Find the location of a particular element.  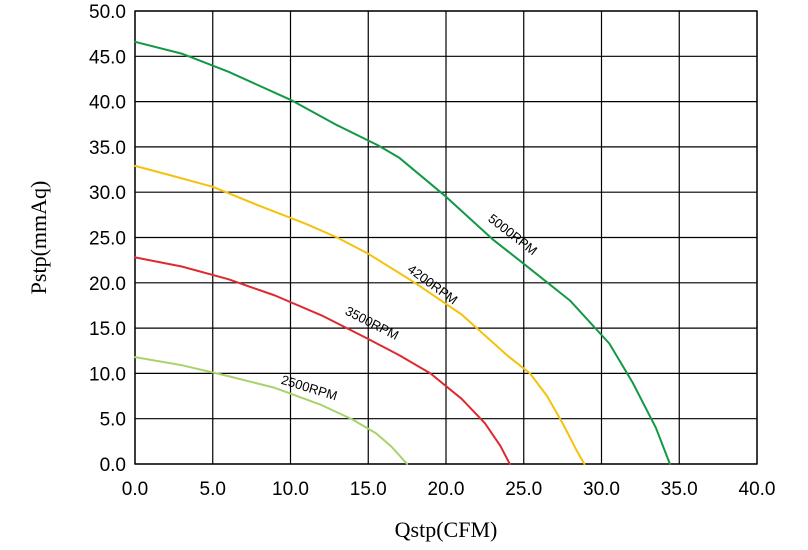

curve-label-5000rpm: 5000RPM is located at coordinates (512, 234).